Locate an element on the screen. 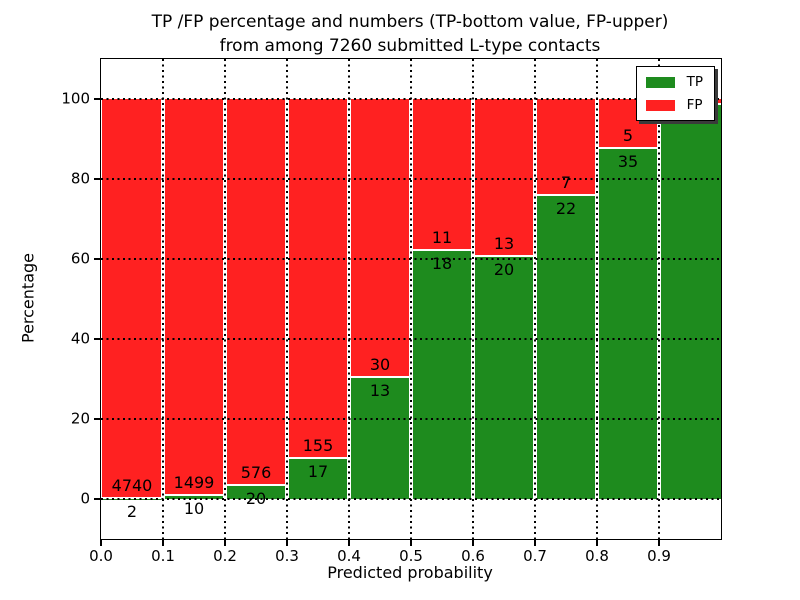  fp-count-label: 13 is located at coordinates (504, 243).